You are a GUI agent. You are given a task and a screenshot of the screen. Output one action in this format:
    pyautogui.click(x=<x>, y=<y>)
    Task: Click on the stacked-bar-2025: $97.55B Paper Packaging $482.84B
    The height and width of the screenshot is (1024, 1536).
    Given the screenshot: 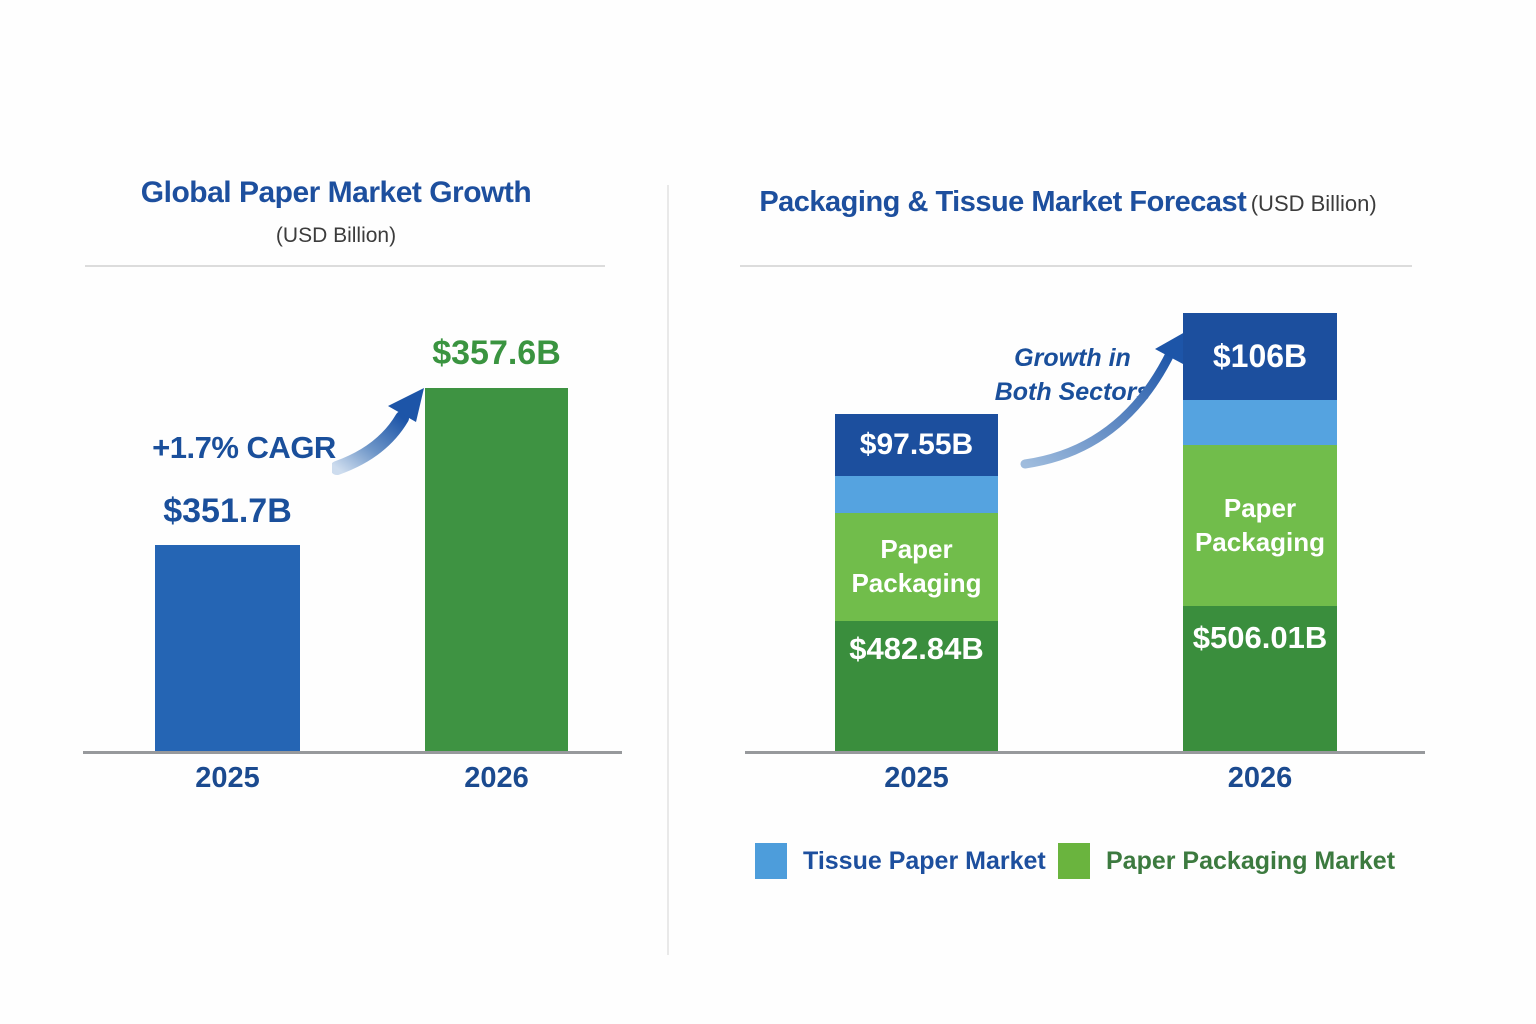 What is the action you would take?
    pyautogui.click(x=916, y=583)
    